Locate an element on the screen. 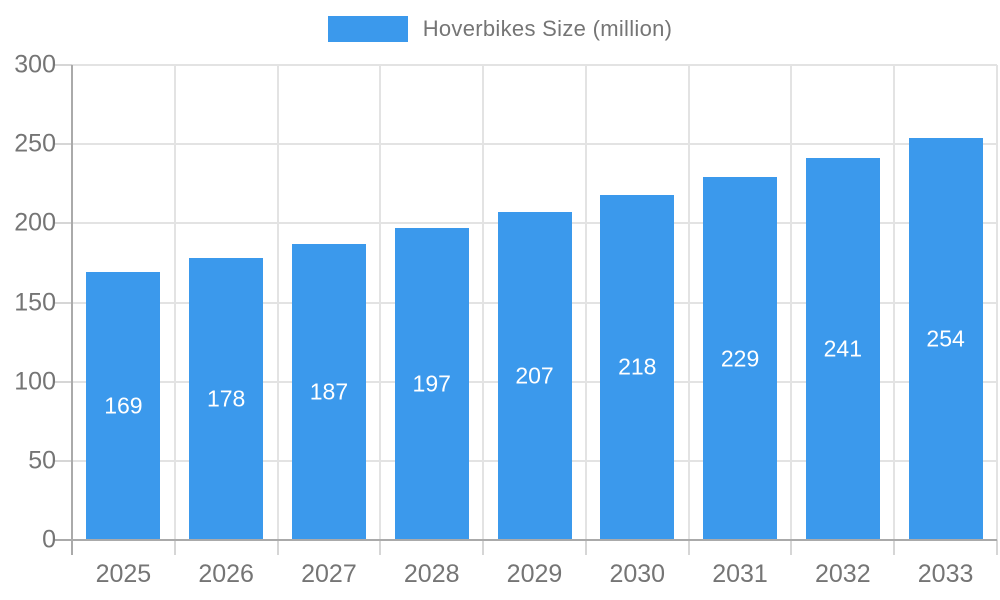 Image resolution: width=1000 pixels, height=600 pixels. legend-label: Hoverbikes Size (million) is located at coordinates (547, 28).